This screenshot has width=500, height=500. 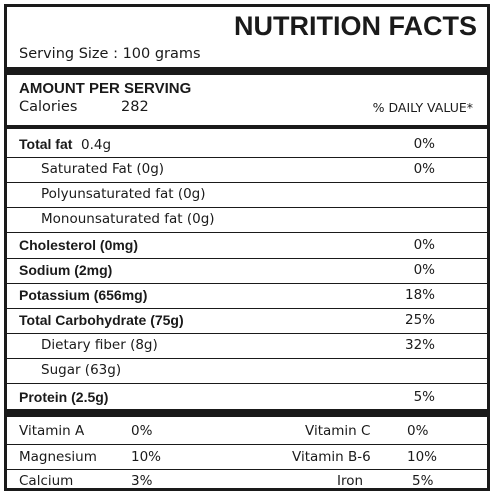 I want to click on serving-size: Serving Size : 100 grams, so click(x=110, y=54).